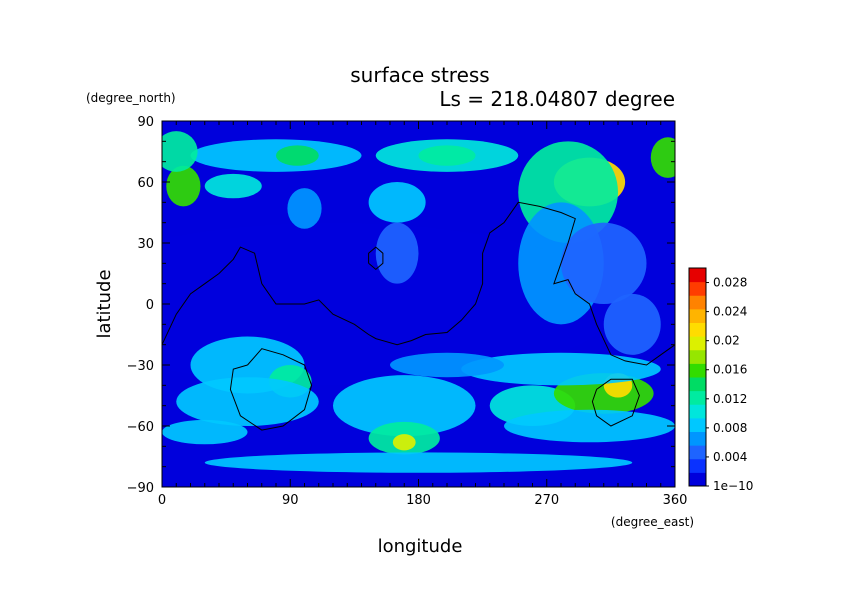 The height and width of the screenshot is (595, 842). Describe the element at coordinates (104, 303) in the screenshot. I see `y-axis-label: latitude` at that location.